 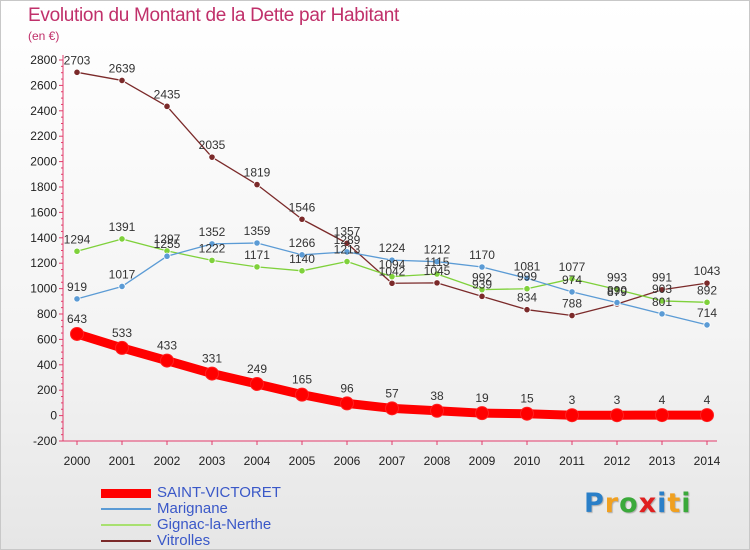 I want to click on data-label: 1212, so click(x=437, y=250).